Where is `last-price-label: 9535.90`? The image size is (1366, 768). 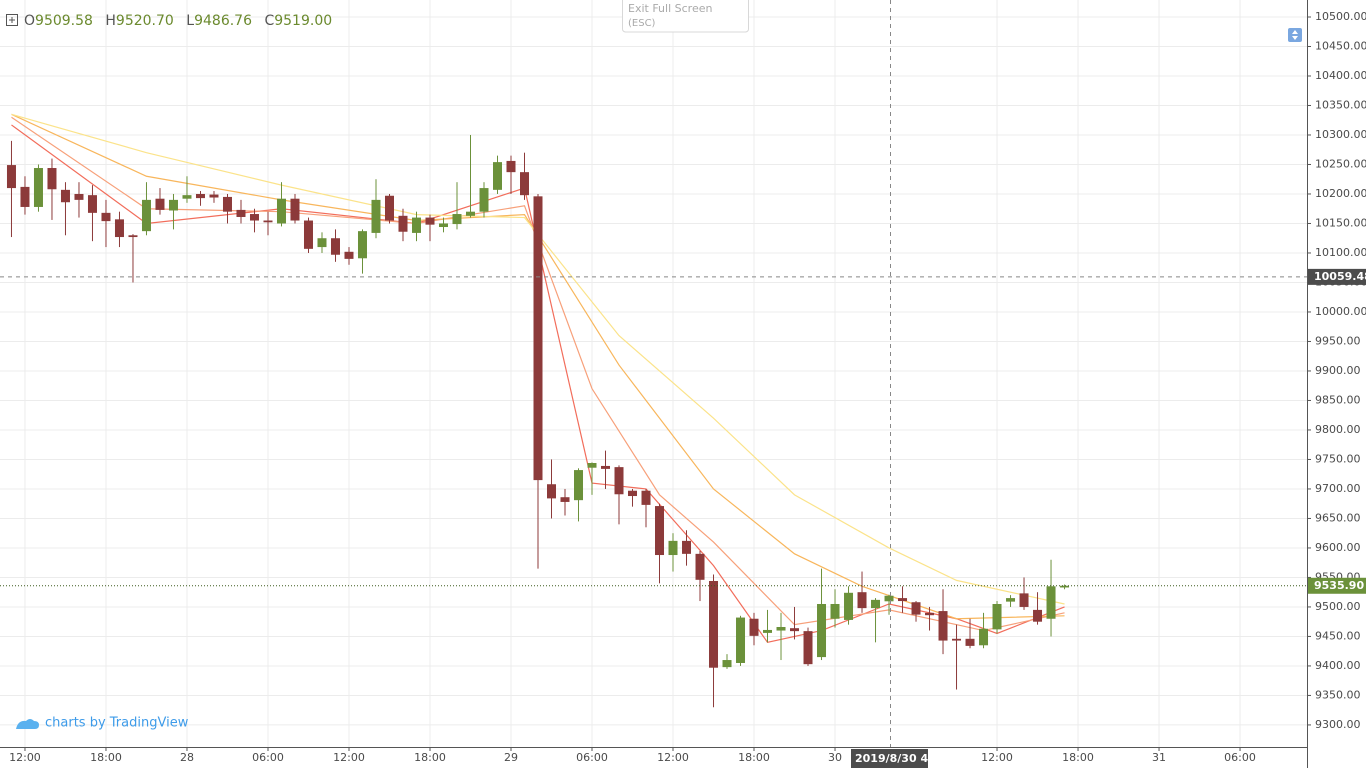
last-price-label: 9535.90 is located at coordinates (1339, 585).